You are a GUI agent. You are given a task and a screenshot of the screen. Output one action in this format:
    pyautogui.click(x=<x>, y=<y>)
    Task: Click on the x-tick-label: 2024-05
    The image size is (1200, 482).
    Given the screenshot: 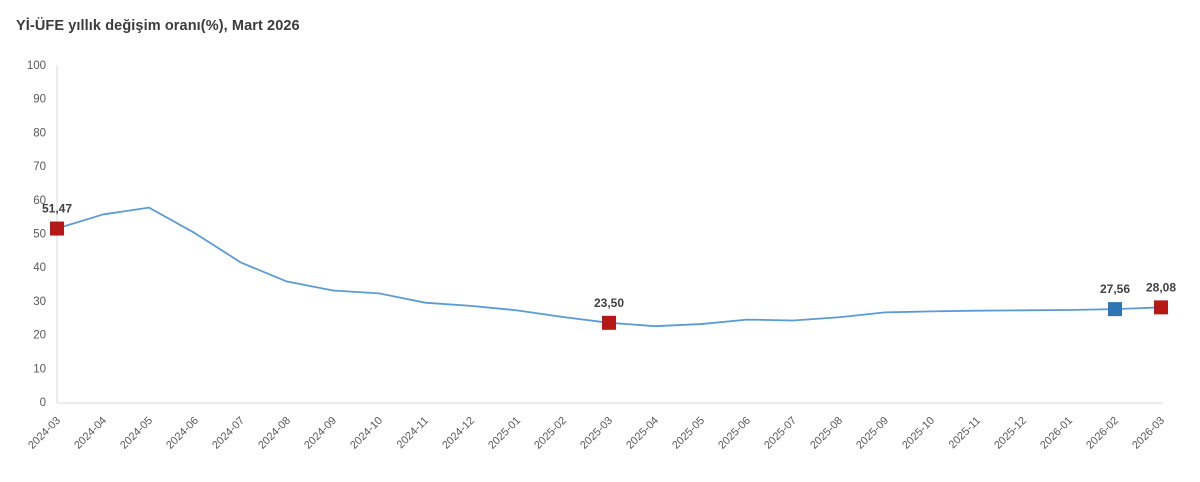 What is the action you would take?
    pyautogui.click(x=136, y=433)
    